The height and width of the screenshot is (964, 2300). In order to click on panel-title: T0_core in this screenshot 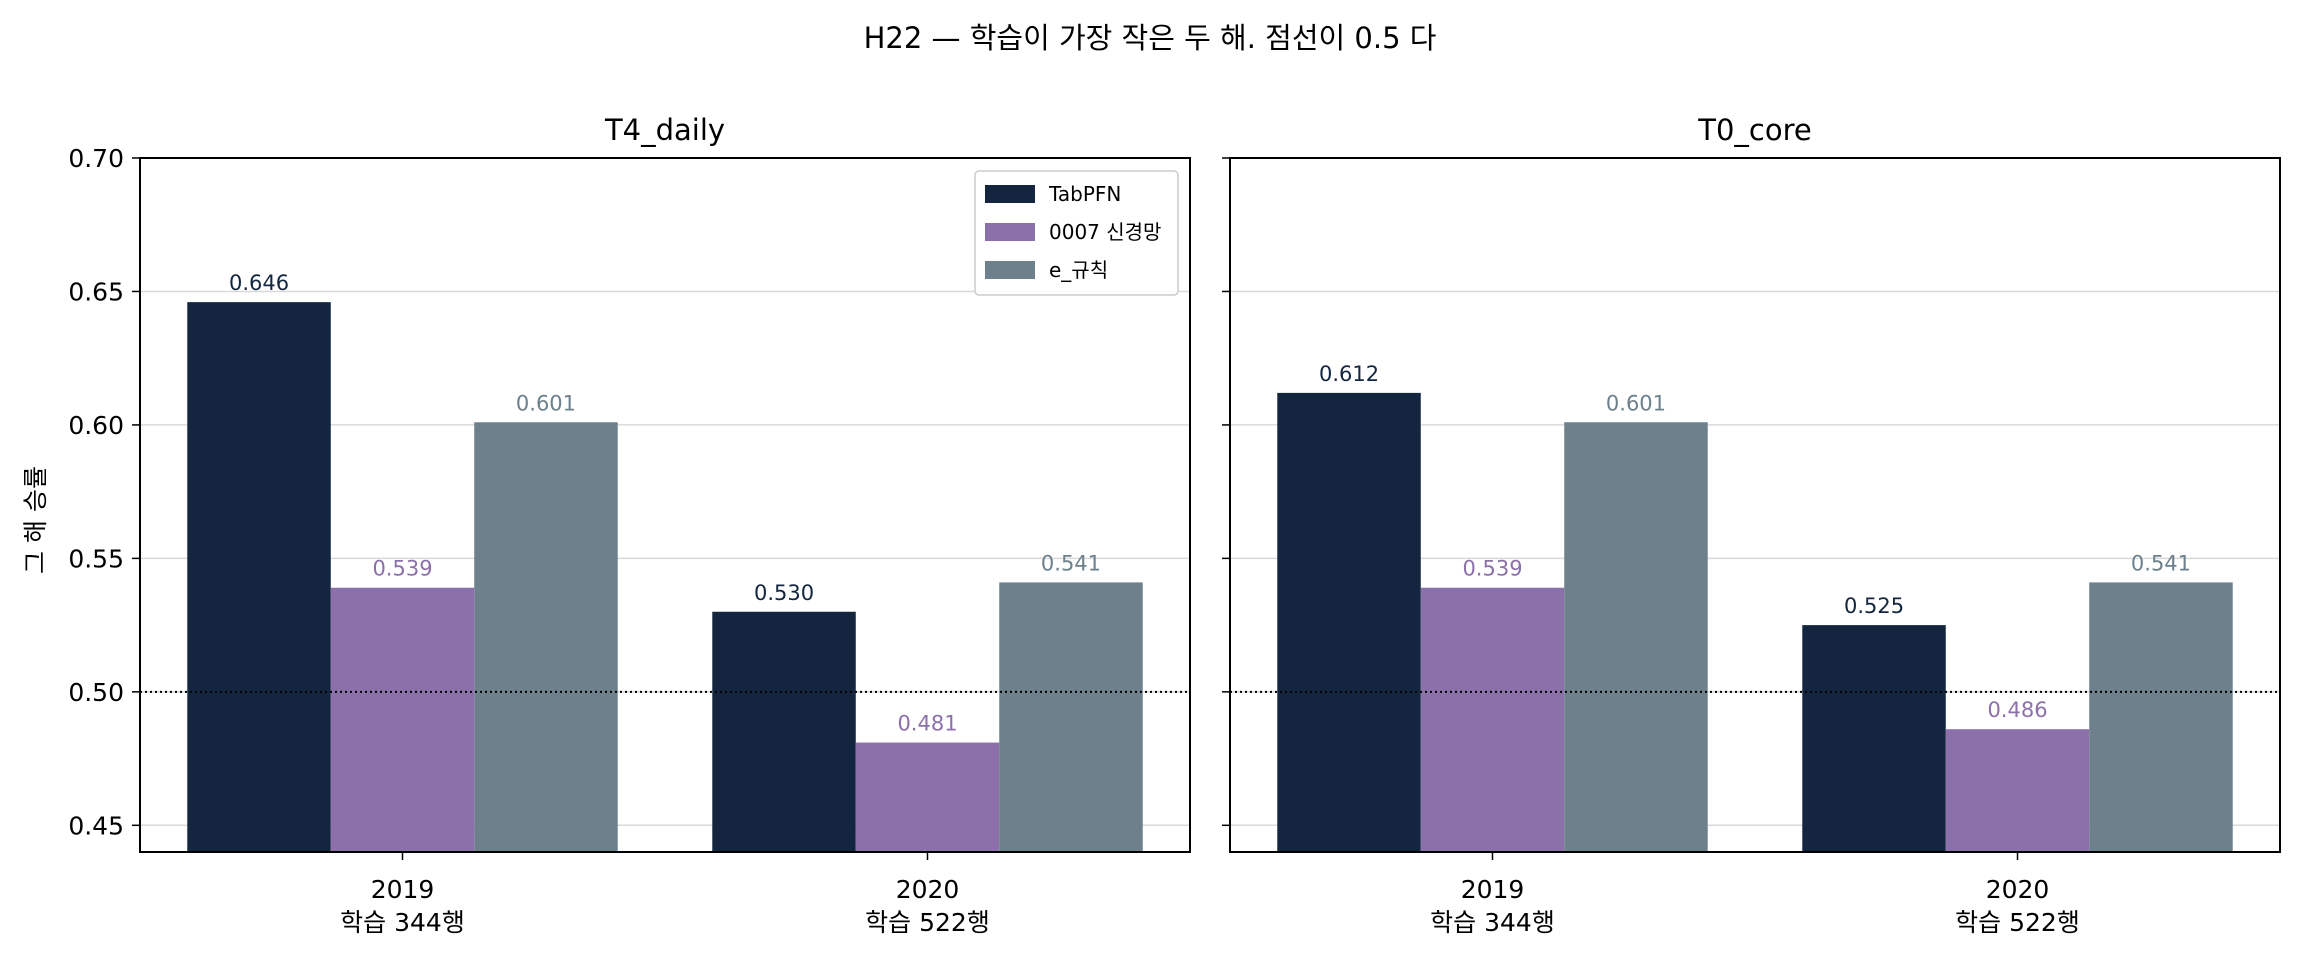, I will do `click(1754, 130)`.